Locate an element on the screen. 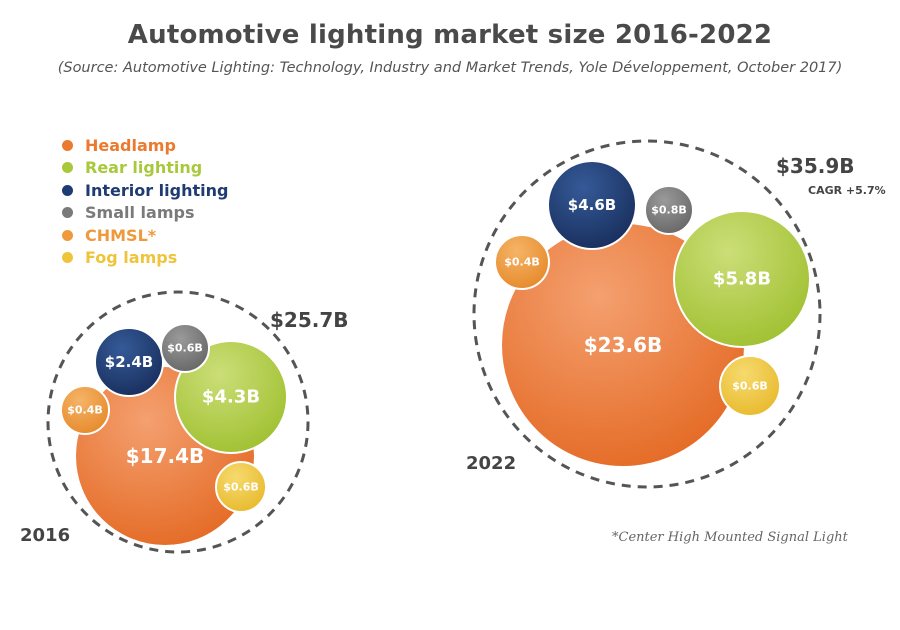 The height and width of the screenshot is (630, 900). bubble-interior-lighting-2022 is located at coordinates (592, 205).